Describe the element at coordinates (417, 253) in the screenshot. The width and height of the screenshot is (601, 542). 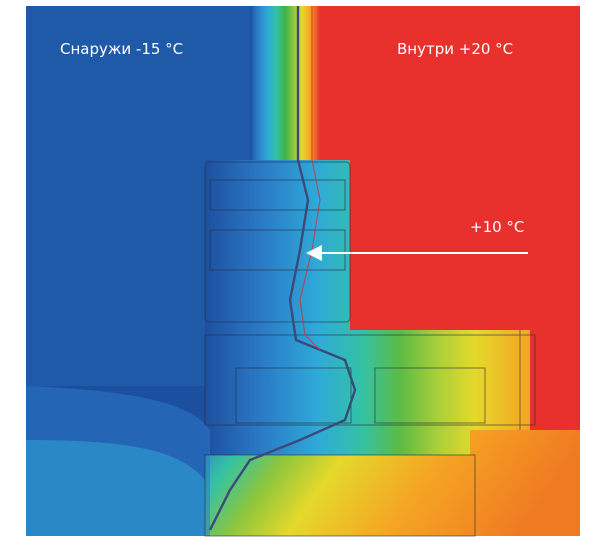
I see `pointer-arrow` at that location.